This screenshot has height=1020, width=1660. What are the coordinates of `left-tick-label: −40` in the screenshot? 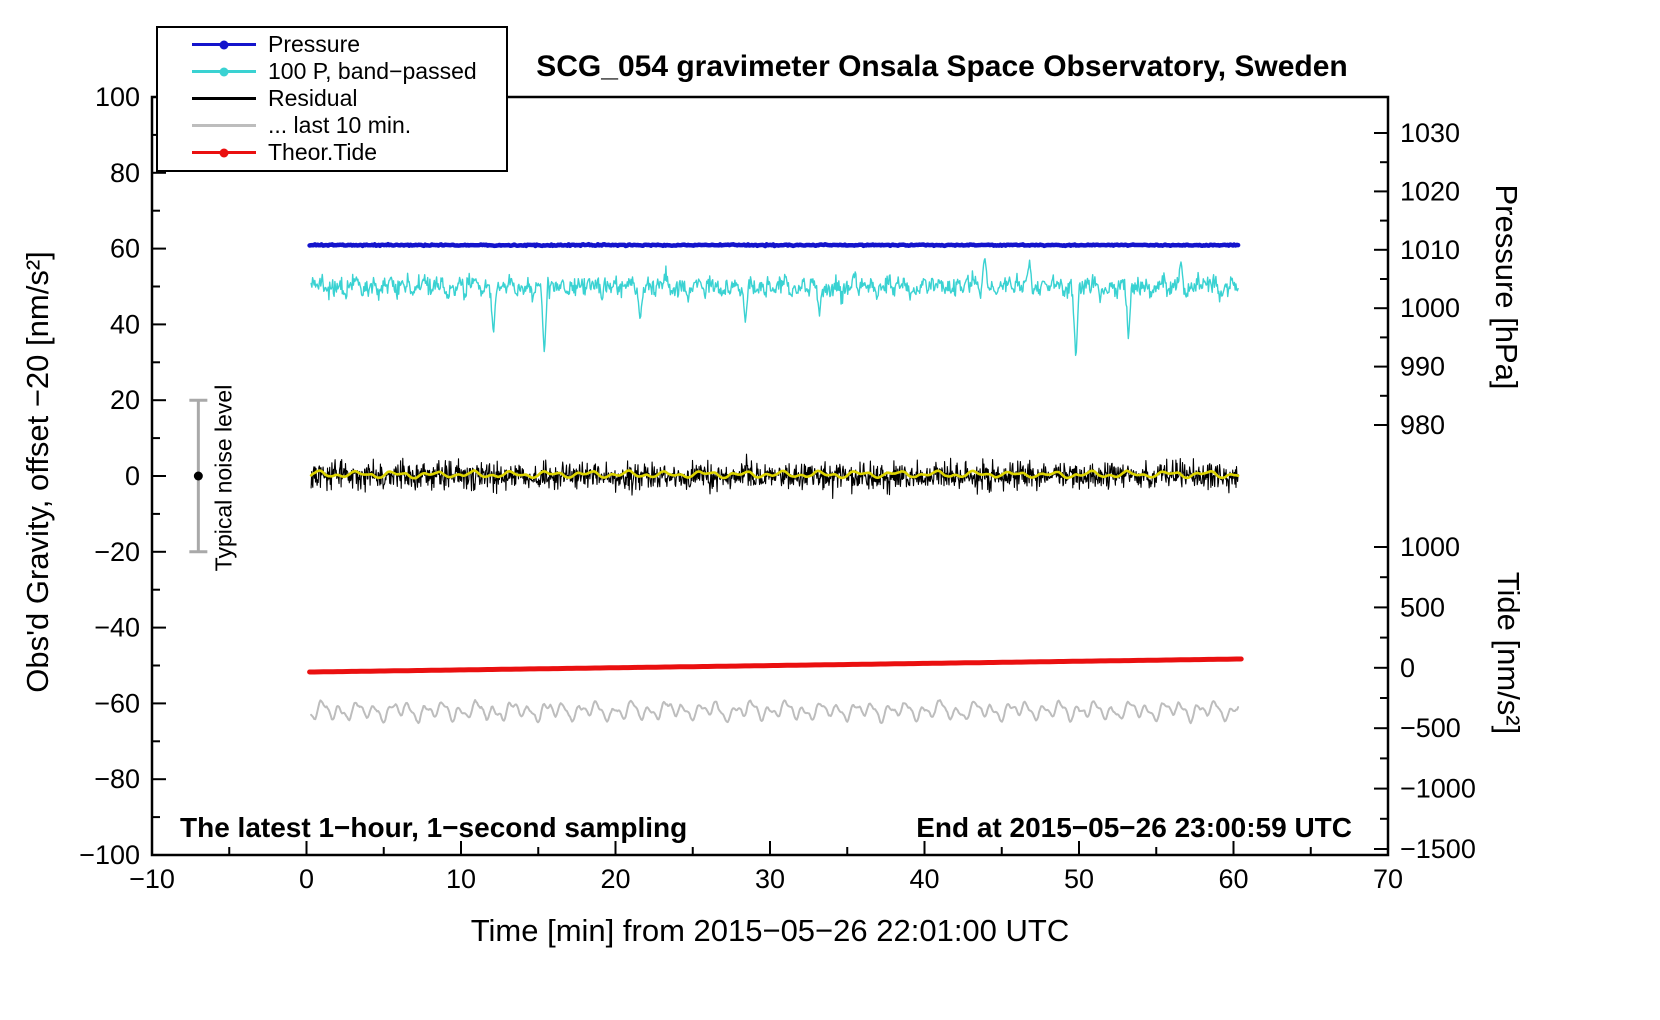 It's located at (117, 628).